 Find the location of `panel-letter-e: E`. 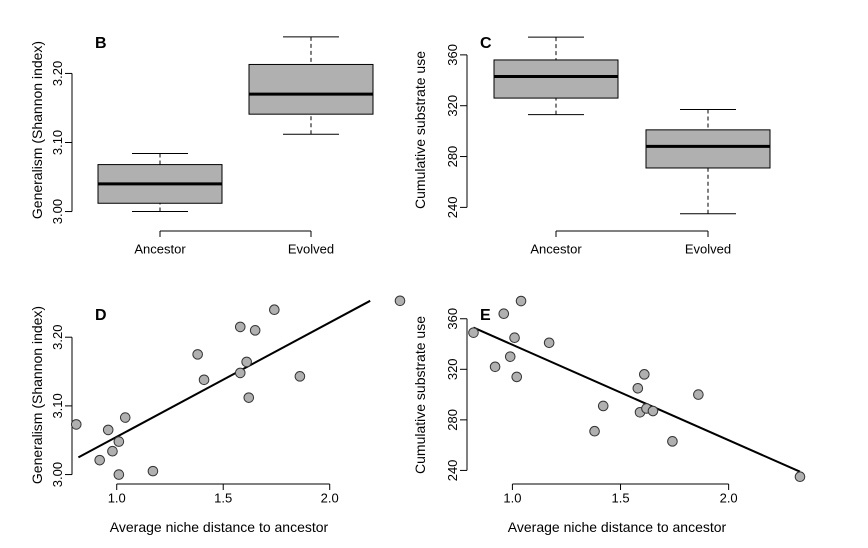

panel-letter-e: E is located at coordinates (485, 315).